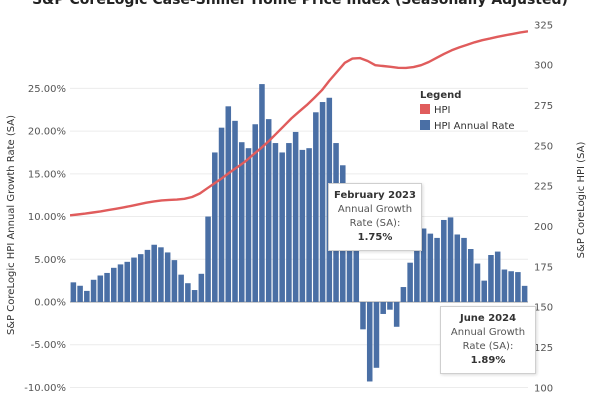 This screenshot has width=600, height=400. I want to click on legend-swatch-hpi, so click(425, 109).